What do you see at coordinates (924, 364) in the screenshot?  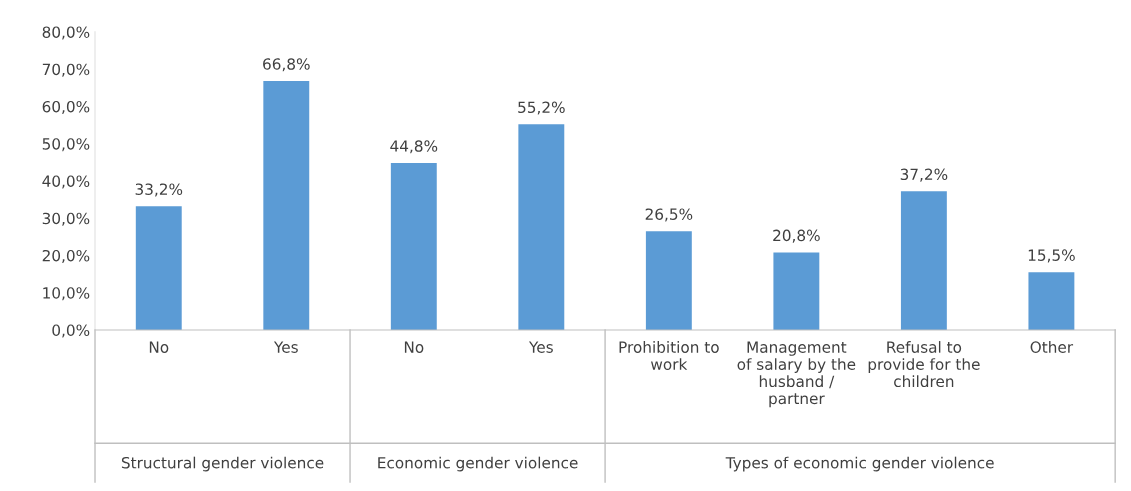 I see `x-tick-label: Refusal to provide for the children` at bounding box center [924, 364].